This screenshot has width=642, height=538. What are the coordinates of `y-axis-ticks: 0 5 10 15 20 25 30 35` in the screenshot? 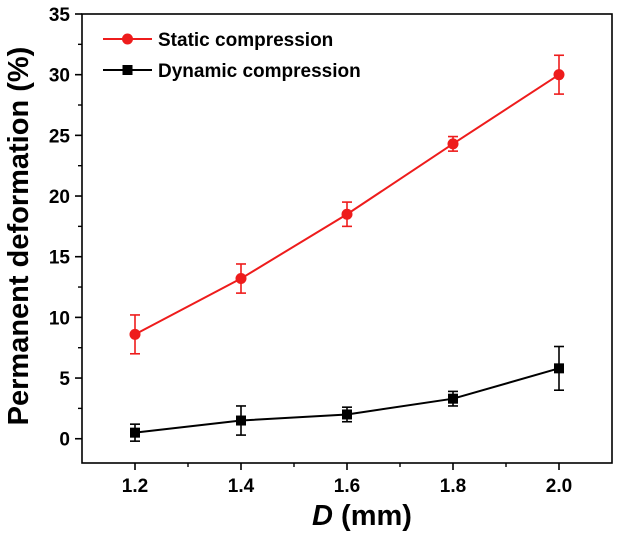 It's located at (65, 228).